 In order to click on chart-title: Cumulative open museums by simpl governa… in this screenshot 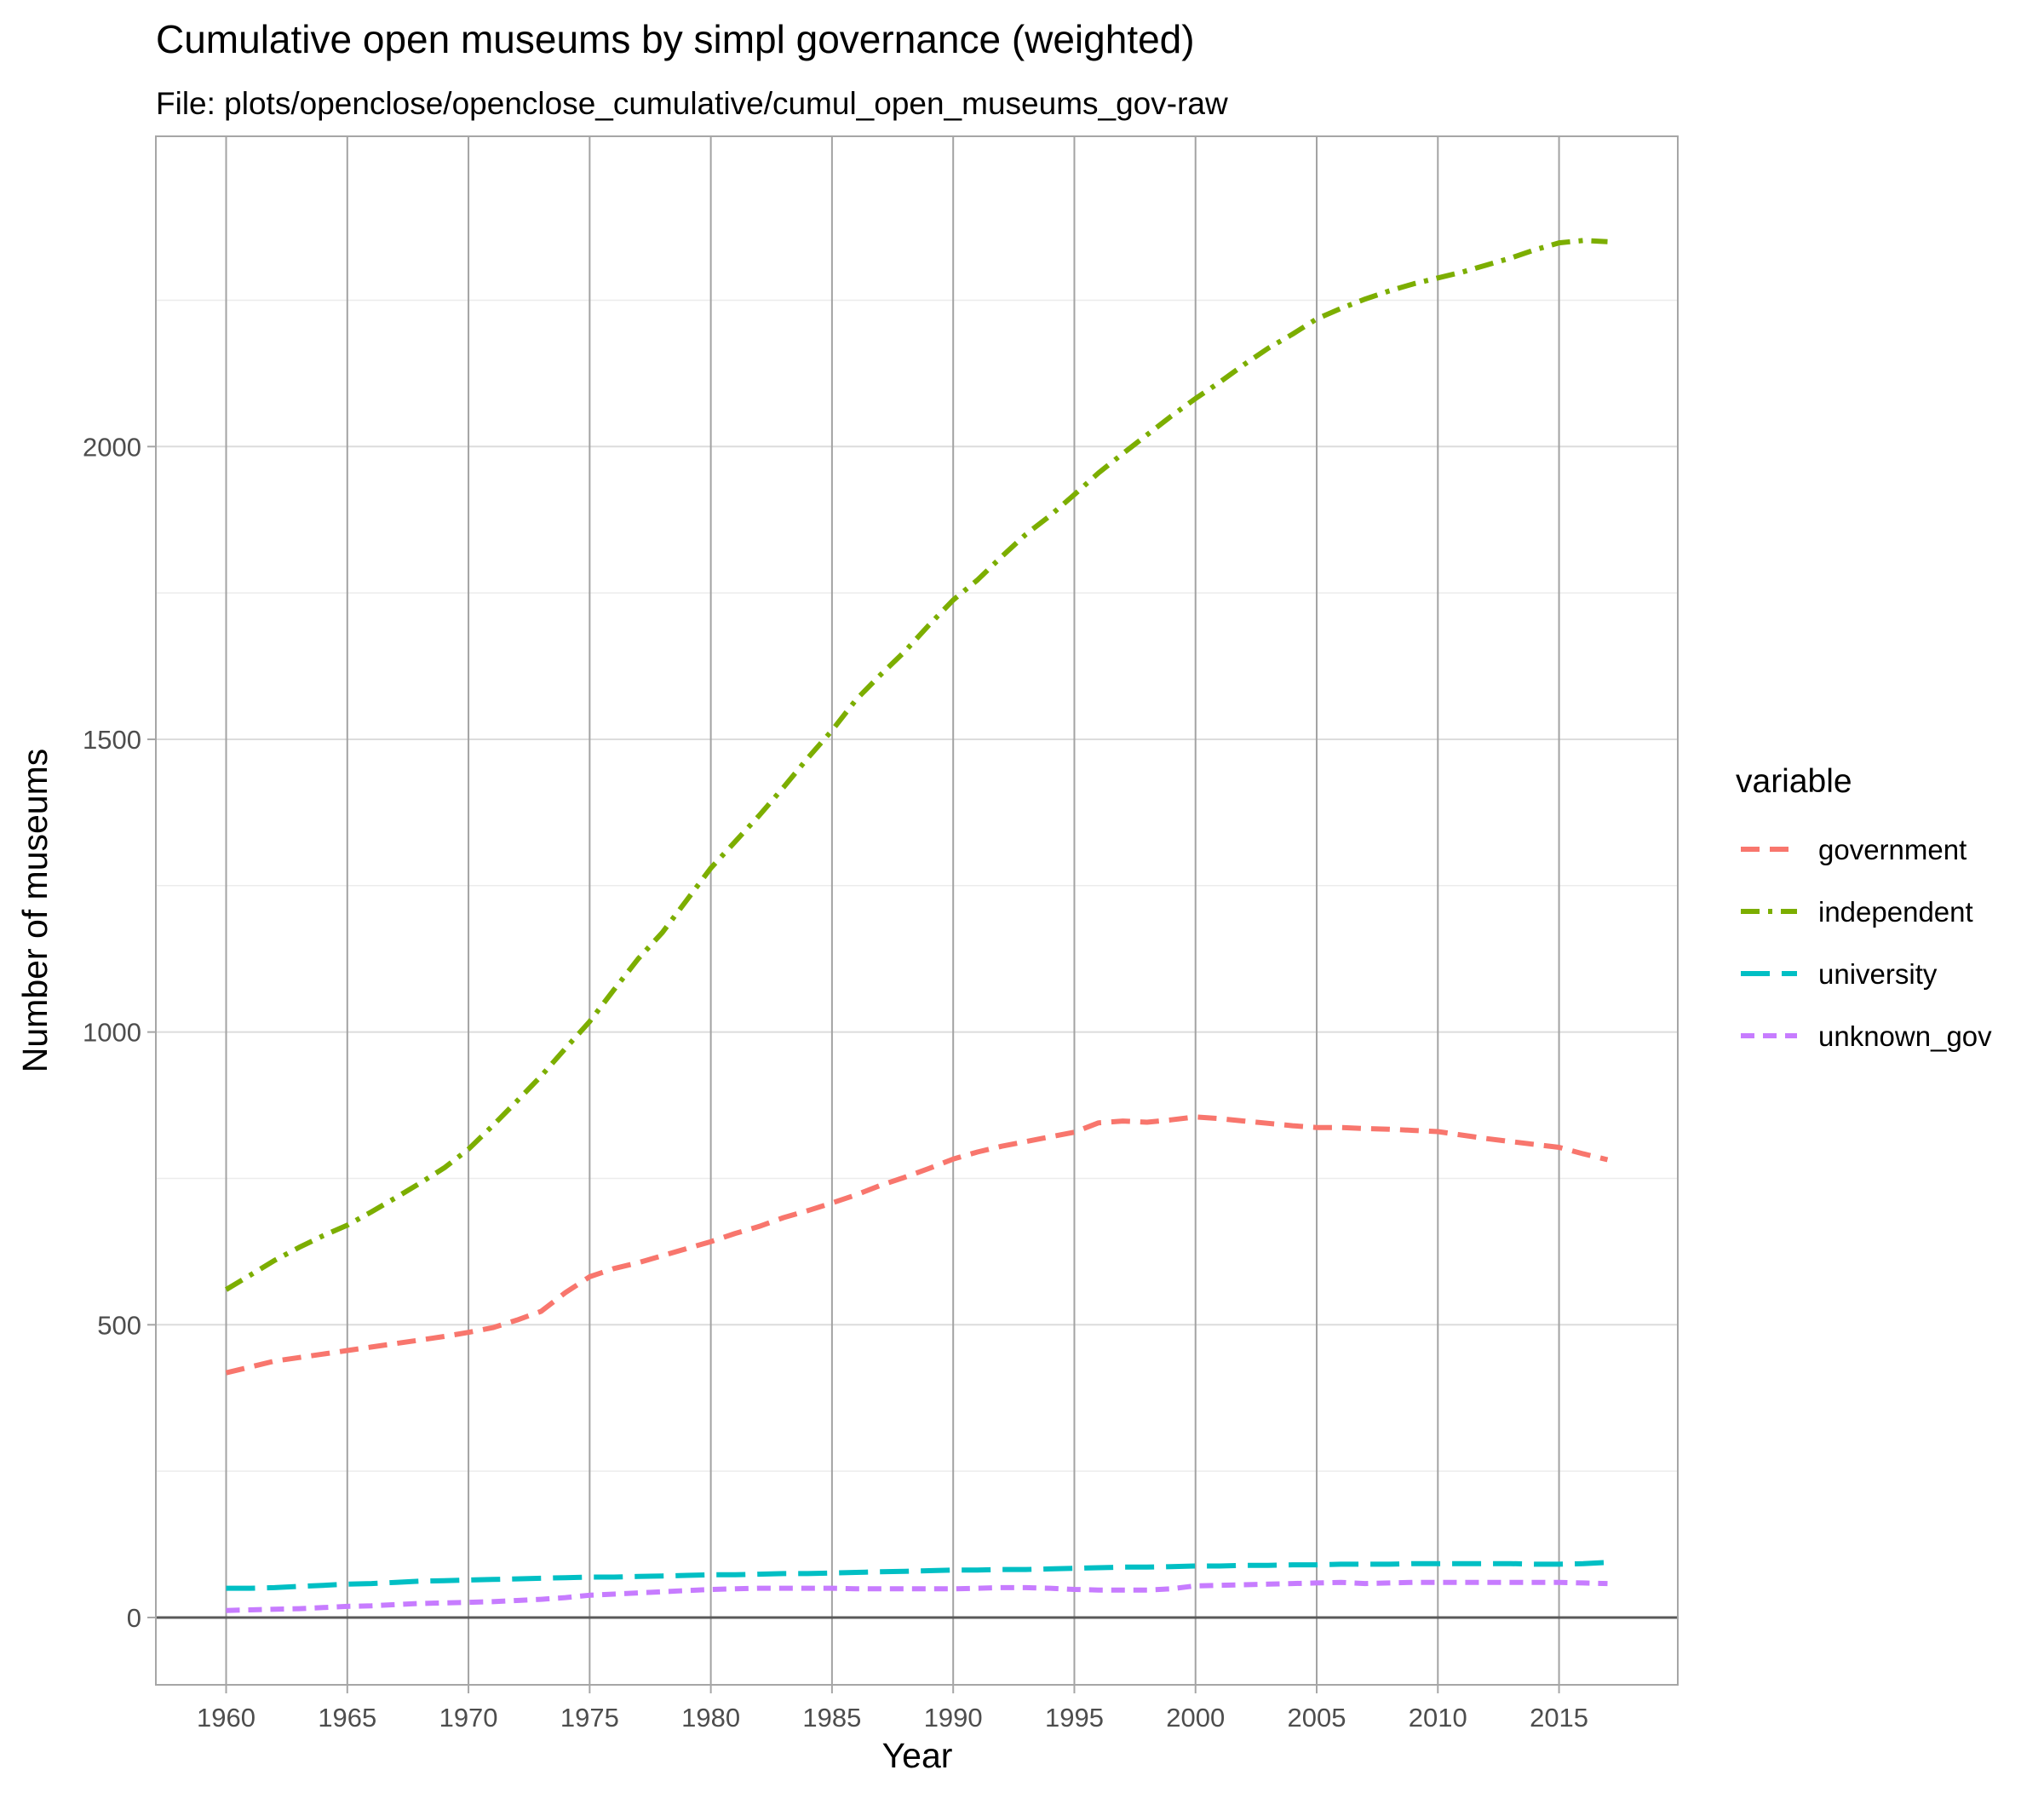, I will do `click(675, 39)`.